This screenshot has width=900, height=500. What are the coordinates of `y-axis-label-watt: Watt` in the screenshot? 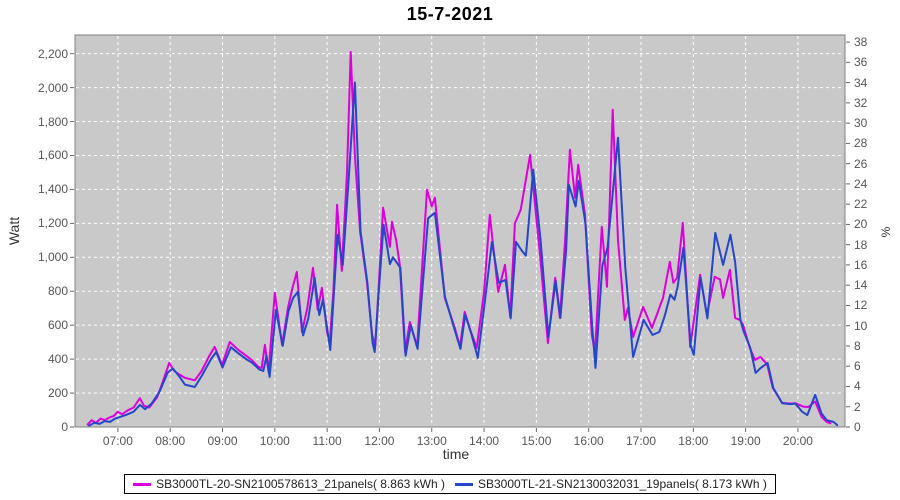 It's located at (14, 231).